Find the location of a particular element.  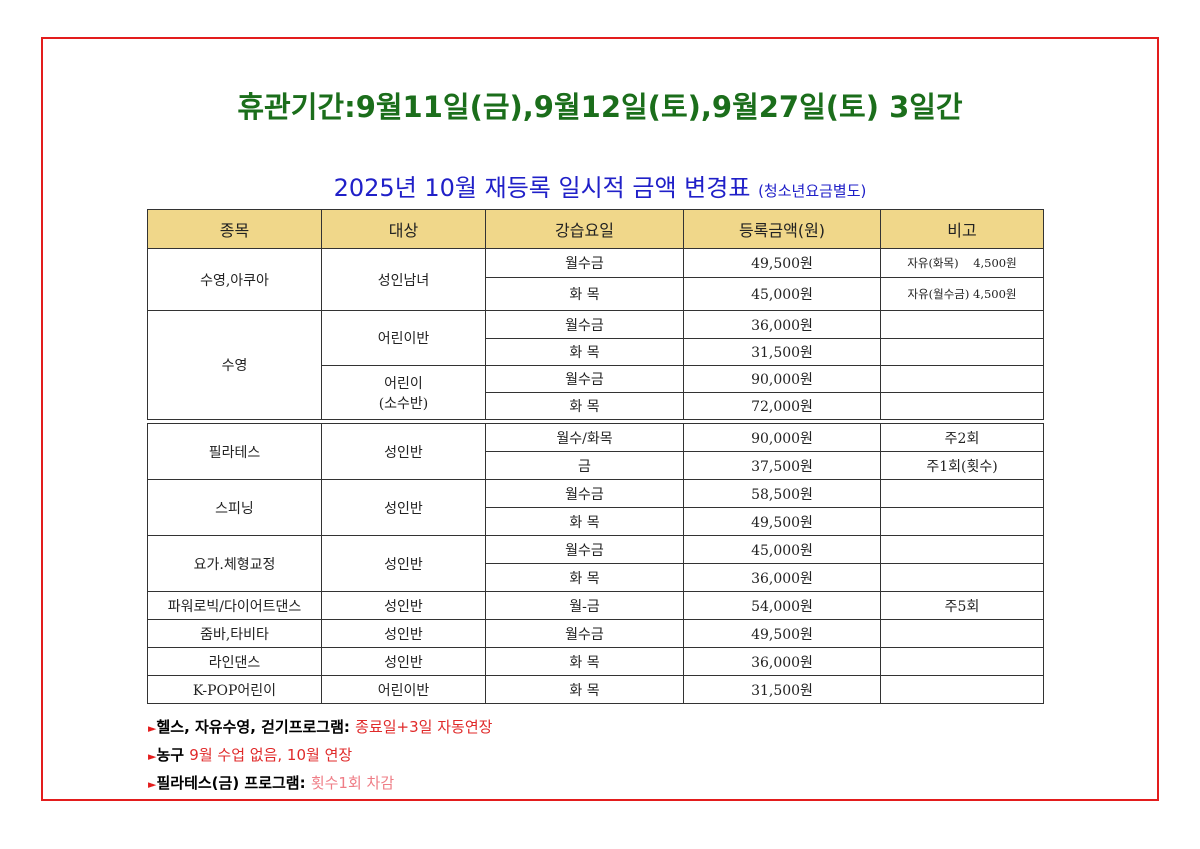

table-row: 화 목 49,500원 is located at coordinates (596, 521).